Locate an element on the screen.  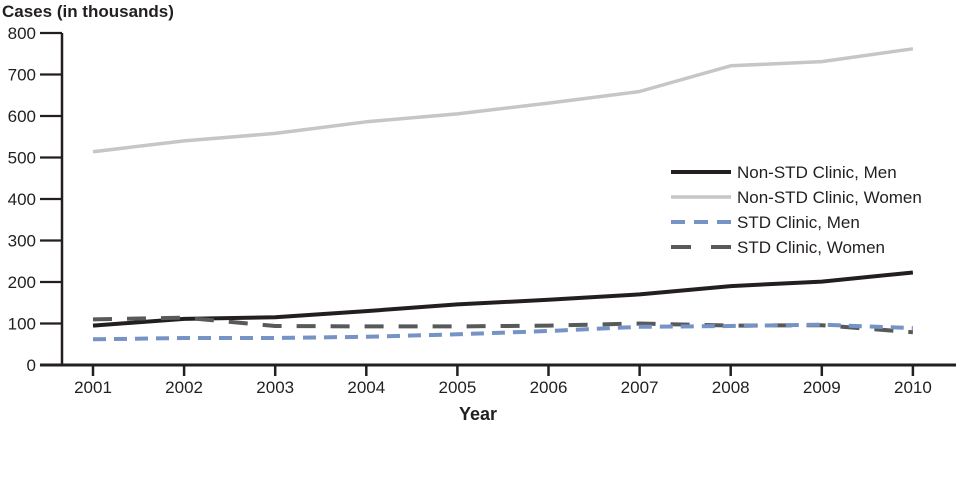
x-tick-label: 2002 is located at coordinates (184, 387).